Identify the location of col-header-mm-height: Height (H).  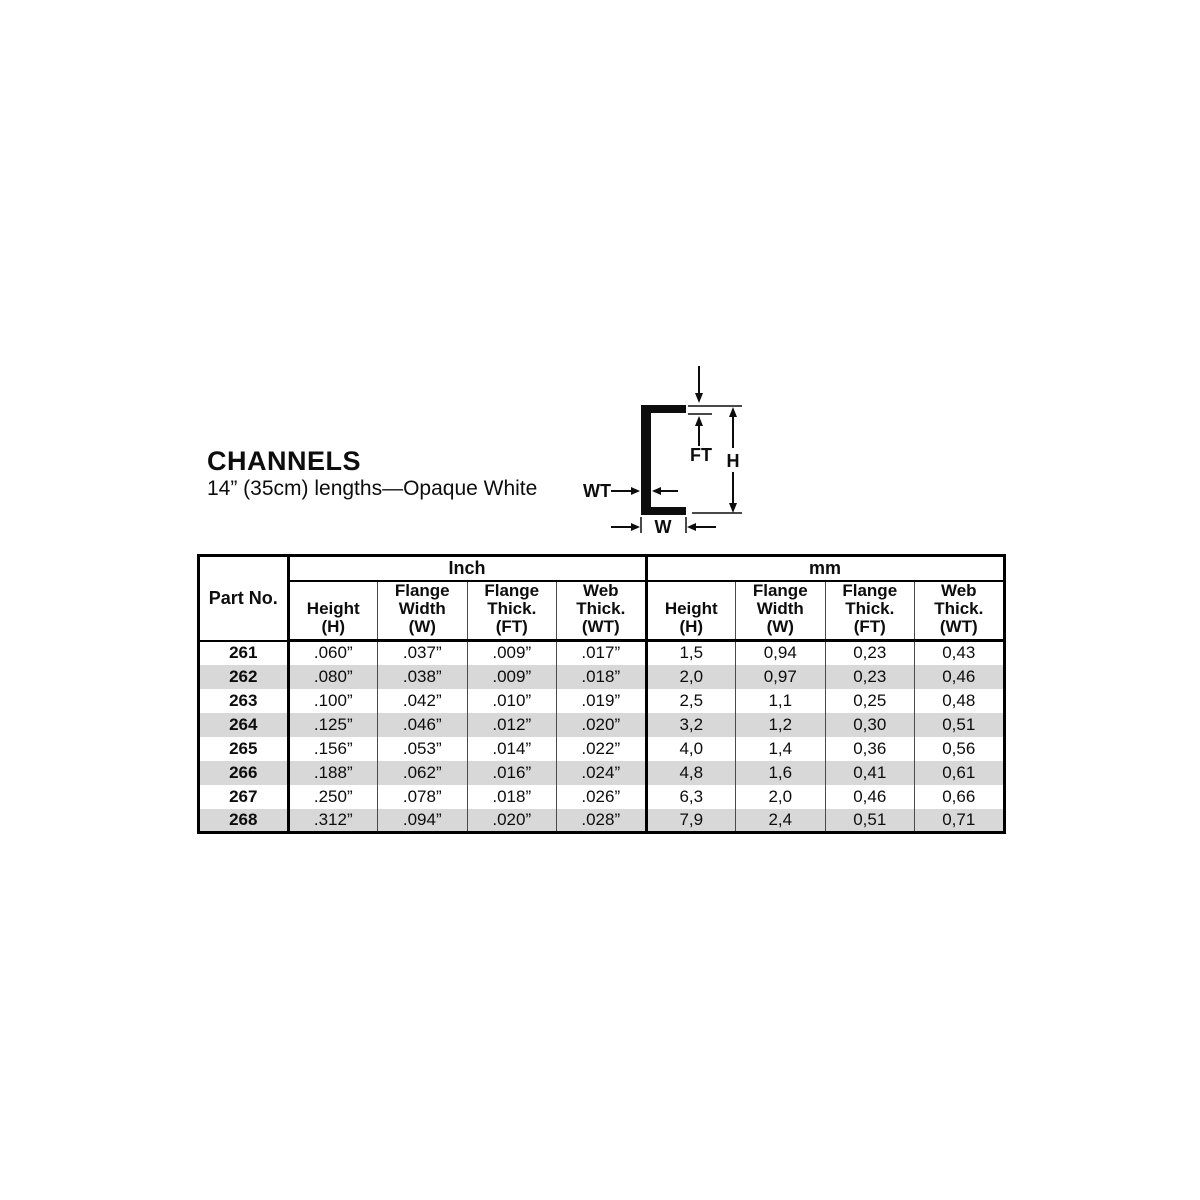
(690, 611).